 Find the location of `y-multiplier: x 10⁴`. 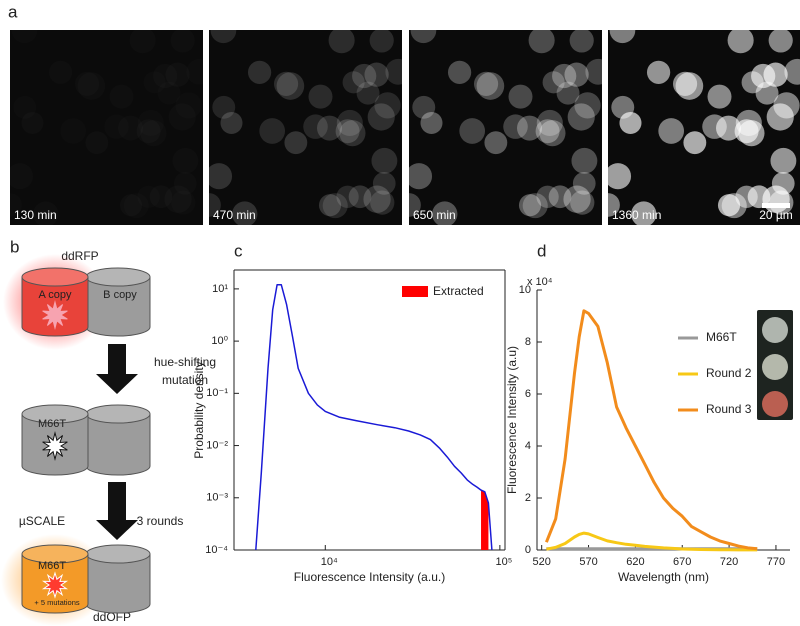

y-multiplier: x 10⁴ is located at coordinates (540, 282).